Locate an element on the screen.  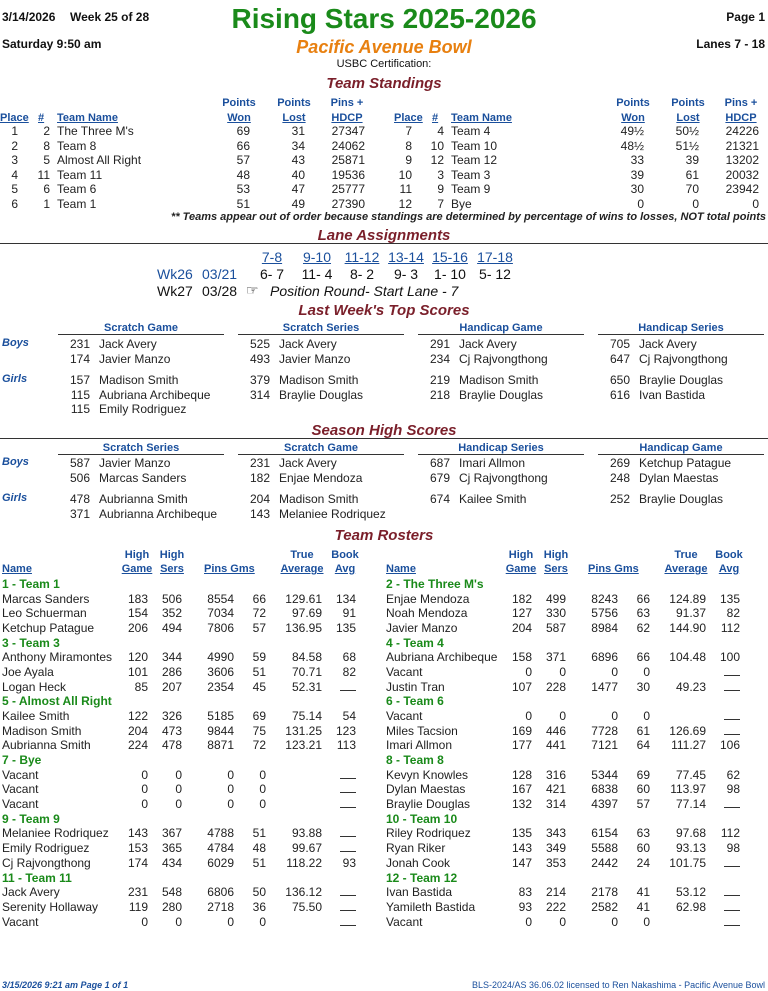
high-series: 473 is located at coordinates (171, 730).